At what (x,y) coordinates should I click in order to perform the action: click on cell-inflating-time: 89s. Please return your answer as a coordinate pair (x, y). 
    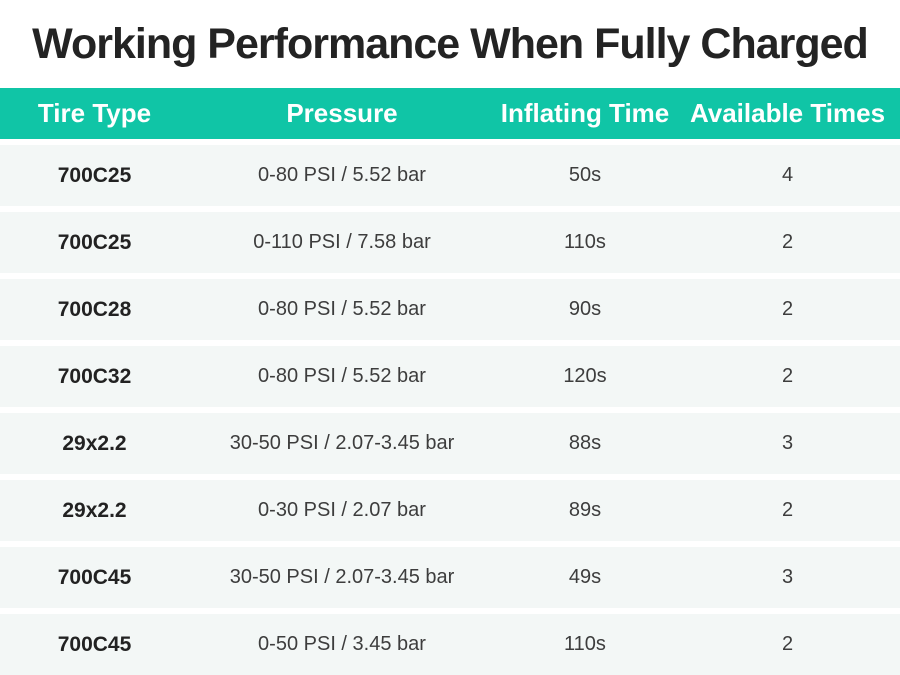
    Looking at the image, I should click on (585, 510).